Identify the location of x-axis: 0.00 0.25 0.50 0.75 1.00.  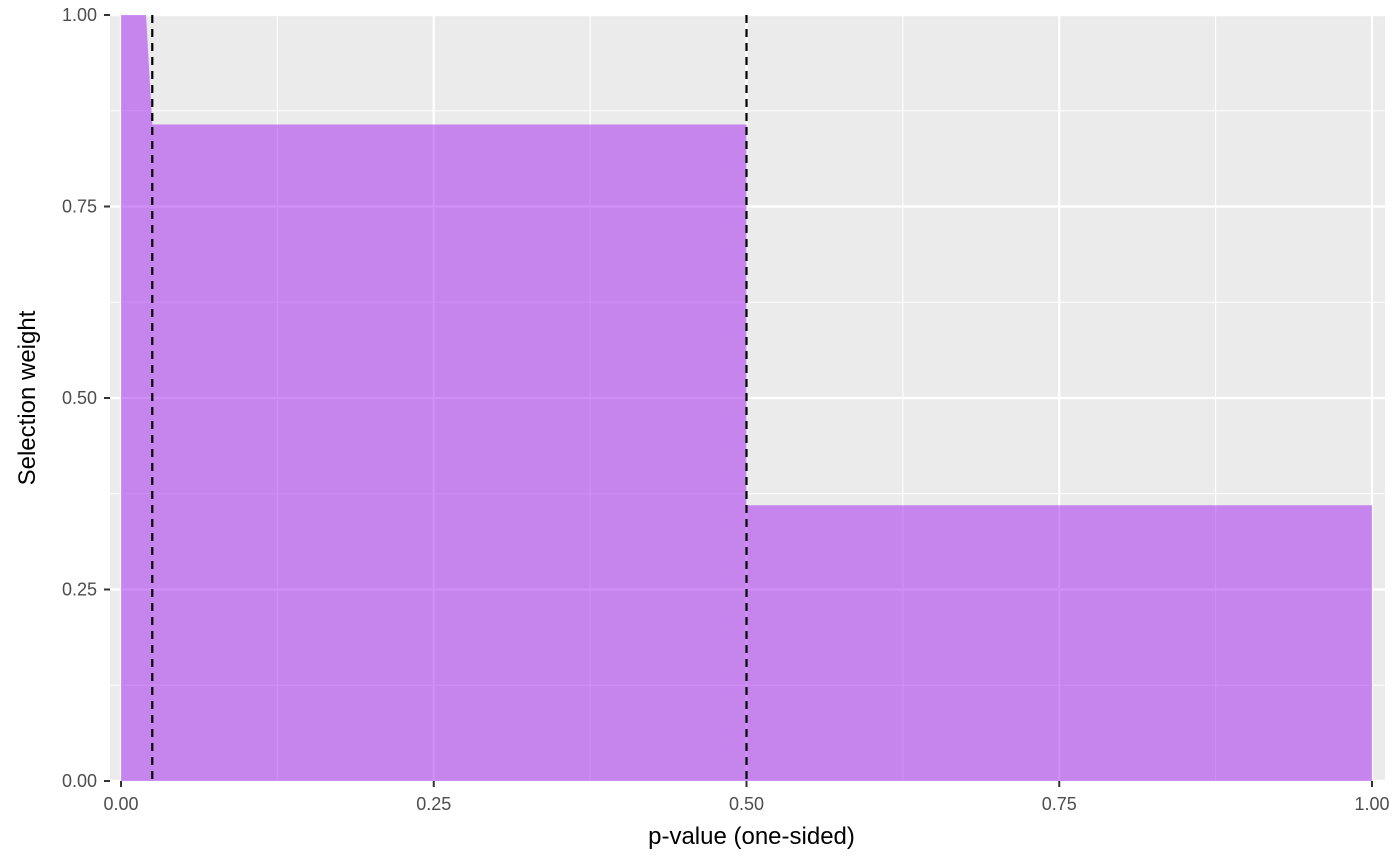
(746, 797).